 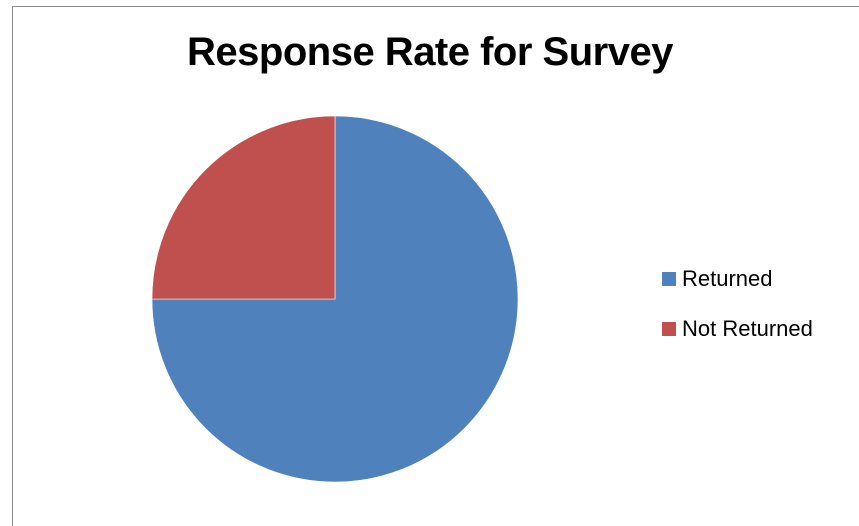 I want to click on legend-item-returned: Returned, so click(x=737, y=279).